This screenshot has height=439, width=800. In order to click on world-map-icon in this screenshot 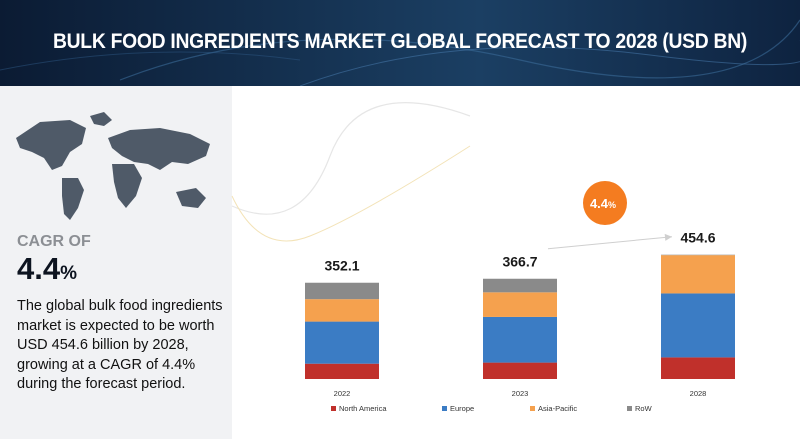, I will do `click(113, 166)`.